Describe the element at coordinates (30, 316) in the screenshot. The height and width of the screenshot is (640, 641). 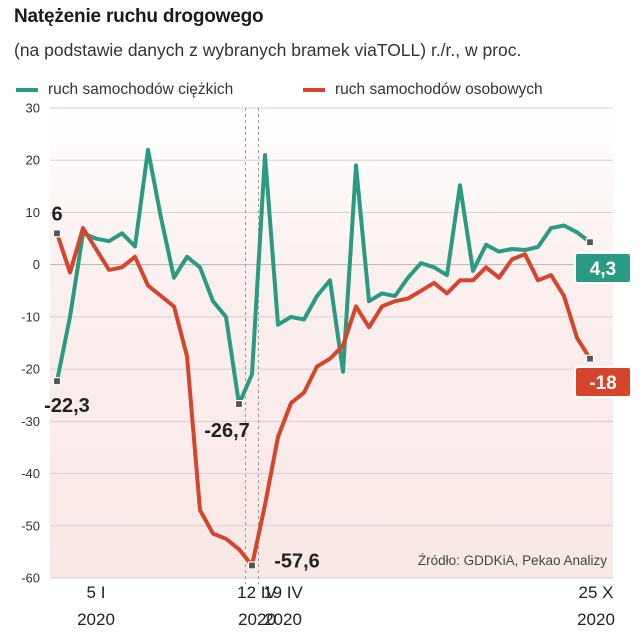
I see `y-tick-label: -10` at that location.